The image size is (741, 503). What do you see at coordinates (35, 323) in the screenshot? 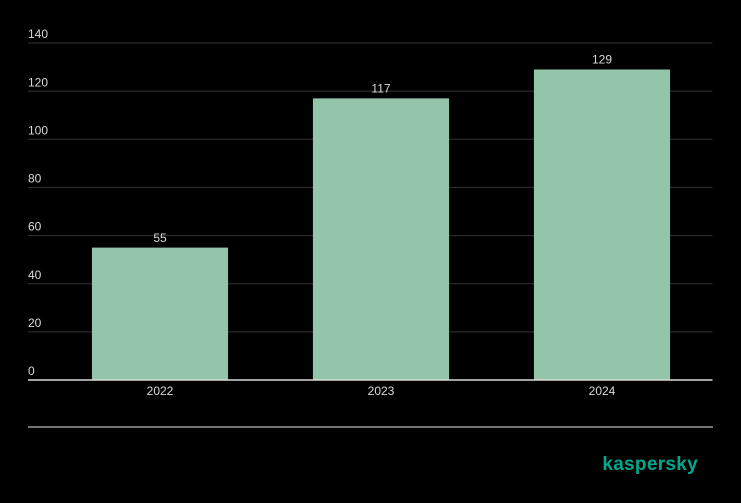
I see `y-tick-label: 20` at bounding box center [35, 323].